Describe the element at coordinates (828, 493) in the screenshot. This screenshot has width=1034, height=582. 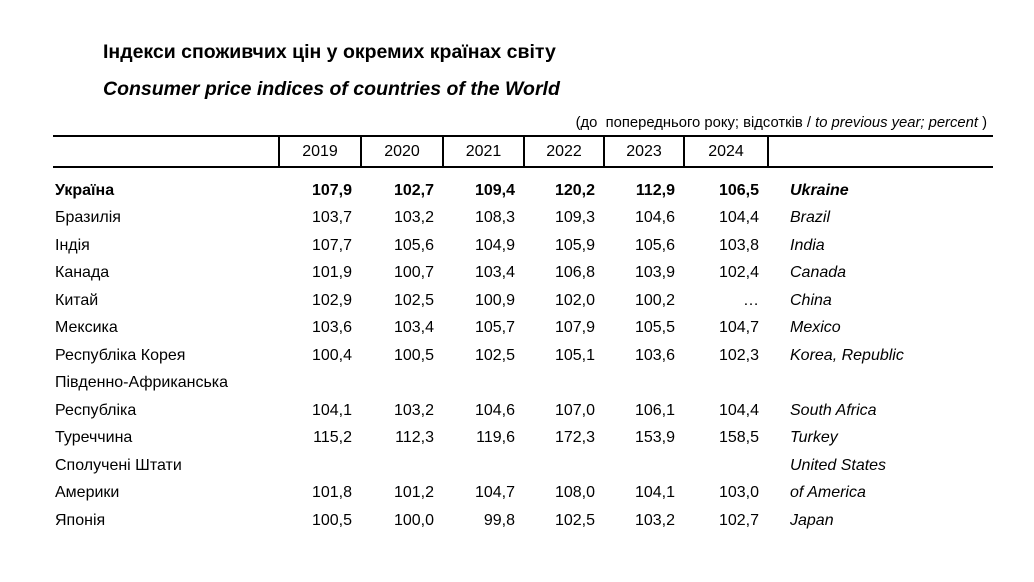
I see `country-name-en: of America` at that location.